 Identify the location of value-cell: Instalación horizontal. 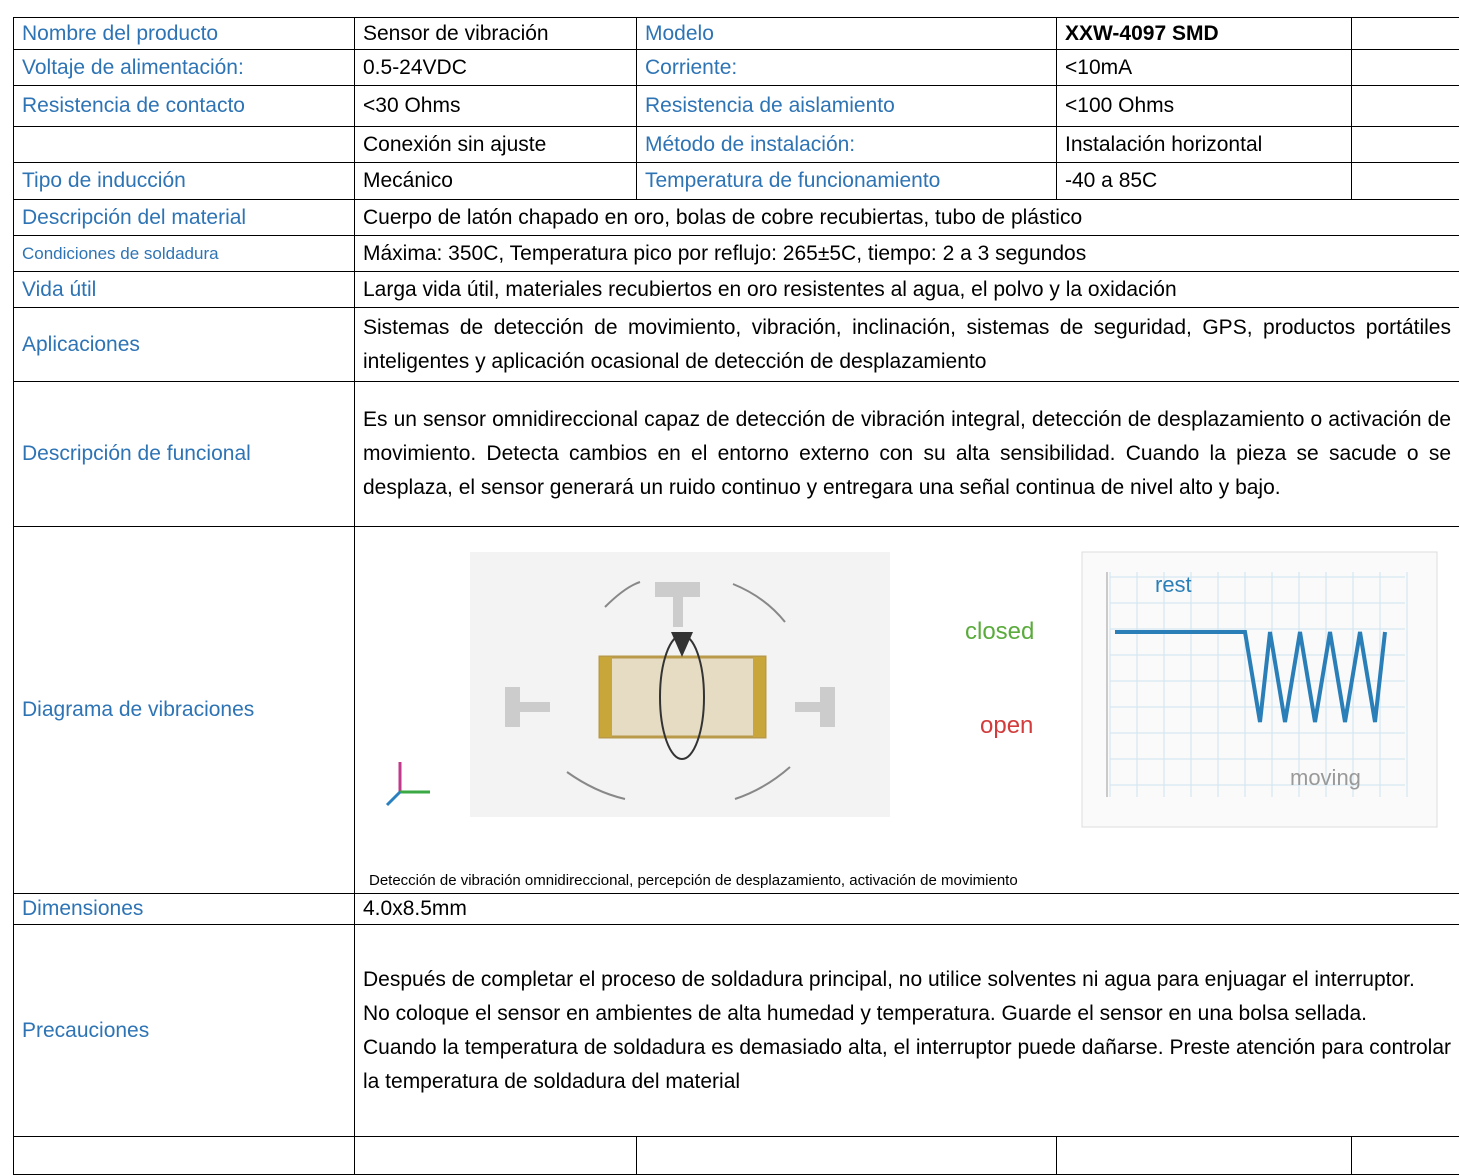
(1204, 144).